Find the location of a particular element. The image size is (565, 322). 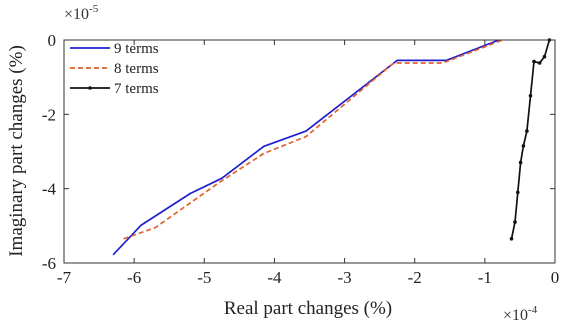

y-exponent-power: -5 is located at coordinates (94, 9).